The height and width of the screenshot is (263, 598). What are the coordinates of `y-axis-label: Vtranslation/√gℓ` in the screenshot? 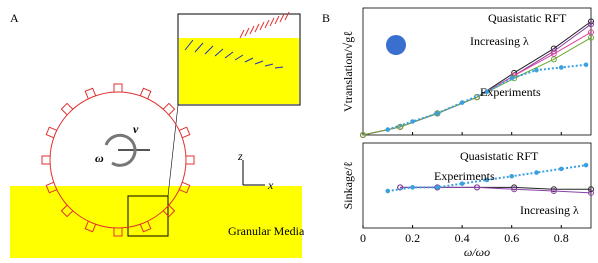 It's located at (348, 71).